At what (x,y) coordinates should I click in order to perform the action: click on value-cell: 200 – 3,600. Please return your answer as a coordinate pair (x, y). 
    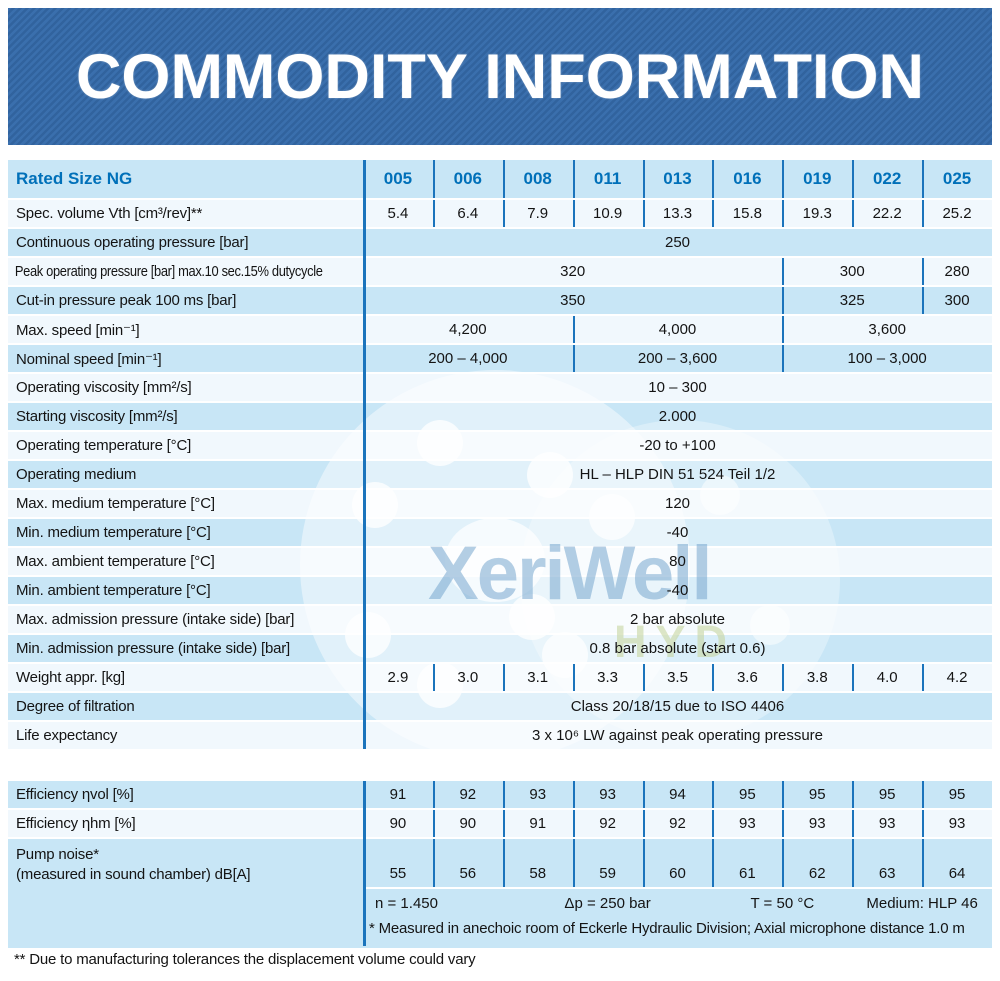
    Looking at the image, I should click on (677, 358).